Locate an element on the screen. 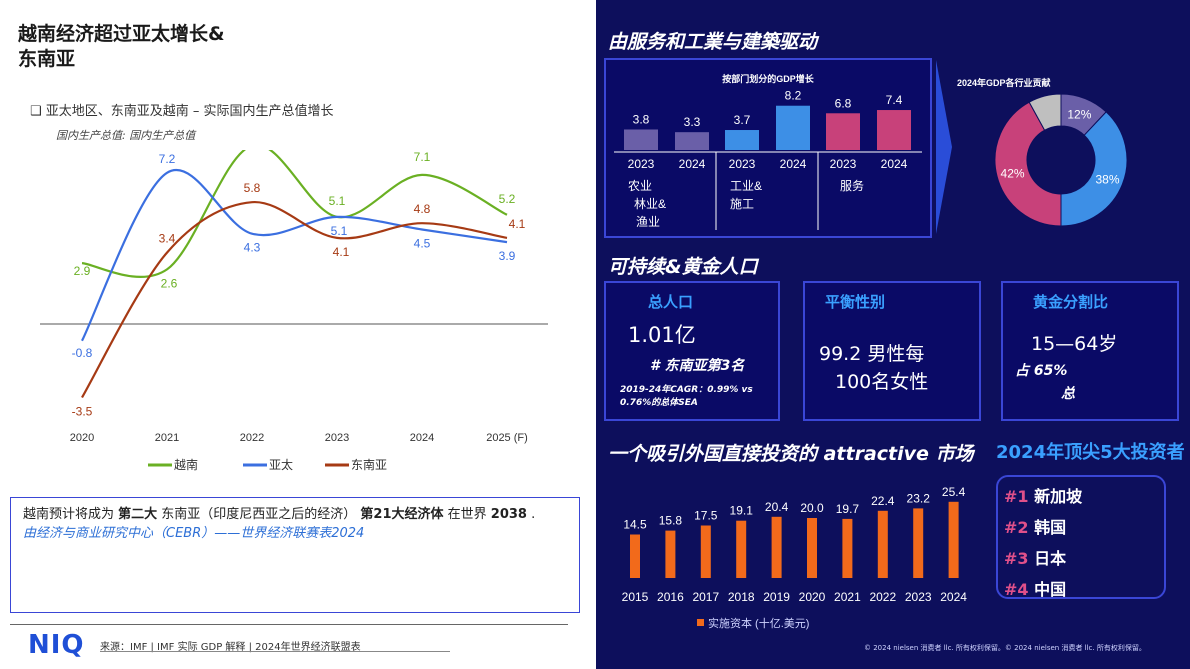  fdi-bar-2024 is located at coordinates (953, 539).